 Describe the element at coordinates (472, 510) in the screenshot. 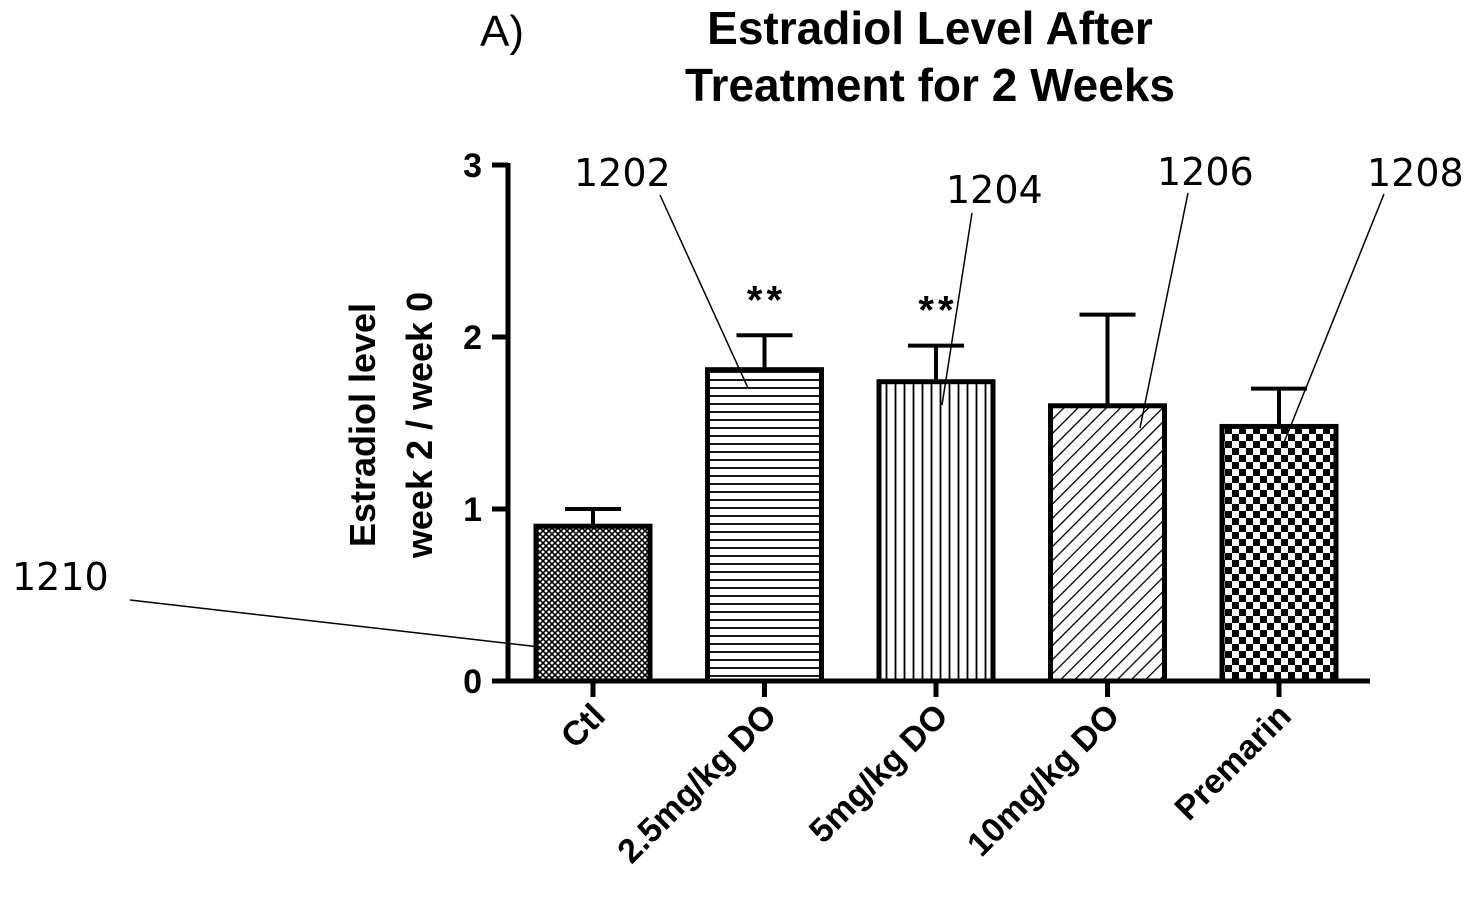

I see `y-tick-label-1: 1` at that location.